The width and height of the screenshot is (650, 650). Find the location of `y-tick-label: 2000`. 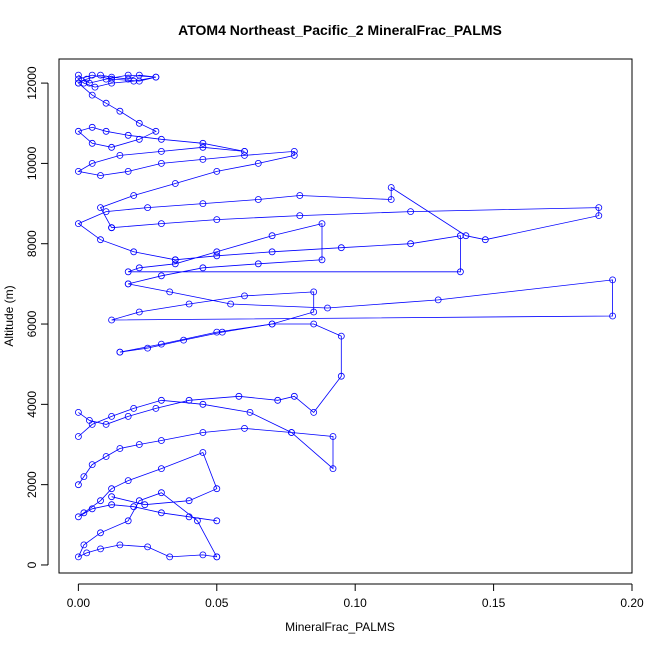

y-tick-label: 2000 is located at coordinates (32, 484).